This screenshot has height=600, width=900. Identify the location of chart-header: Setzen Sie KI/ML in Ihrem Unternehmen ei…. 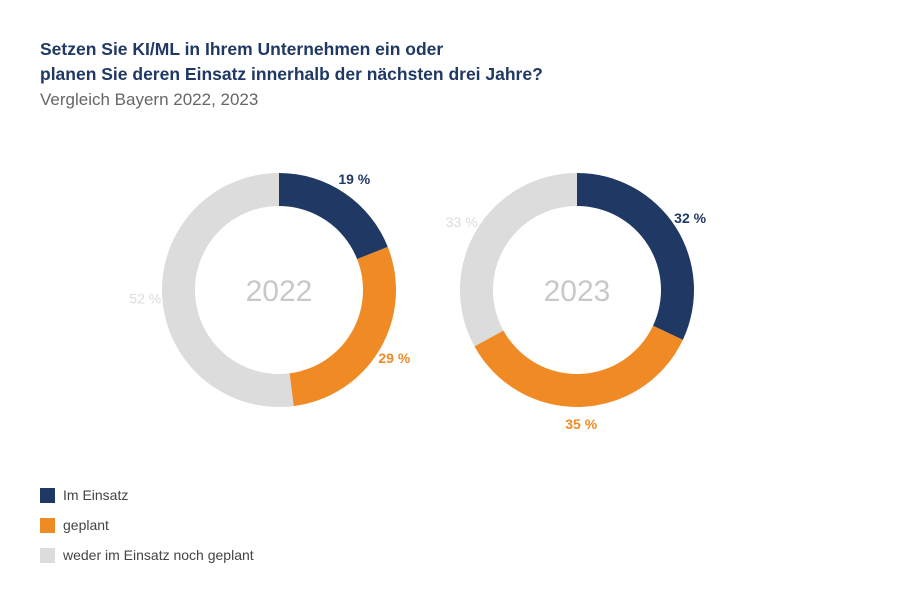
(291, 74).